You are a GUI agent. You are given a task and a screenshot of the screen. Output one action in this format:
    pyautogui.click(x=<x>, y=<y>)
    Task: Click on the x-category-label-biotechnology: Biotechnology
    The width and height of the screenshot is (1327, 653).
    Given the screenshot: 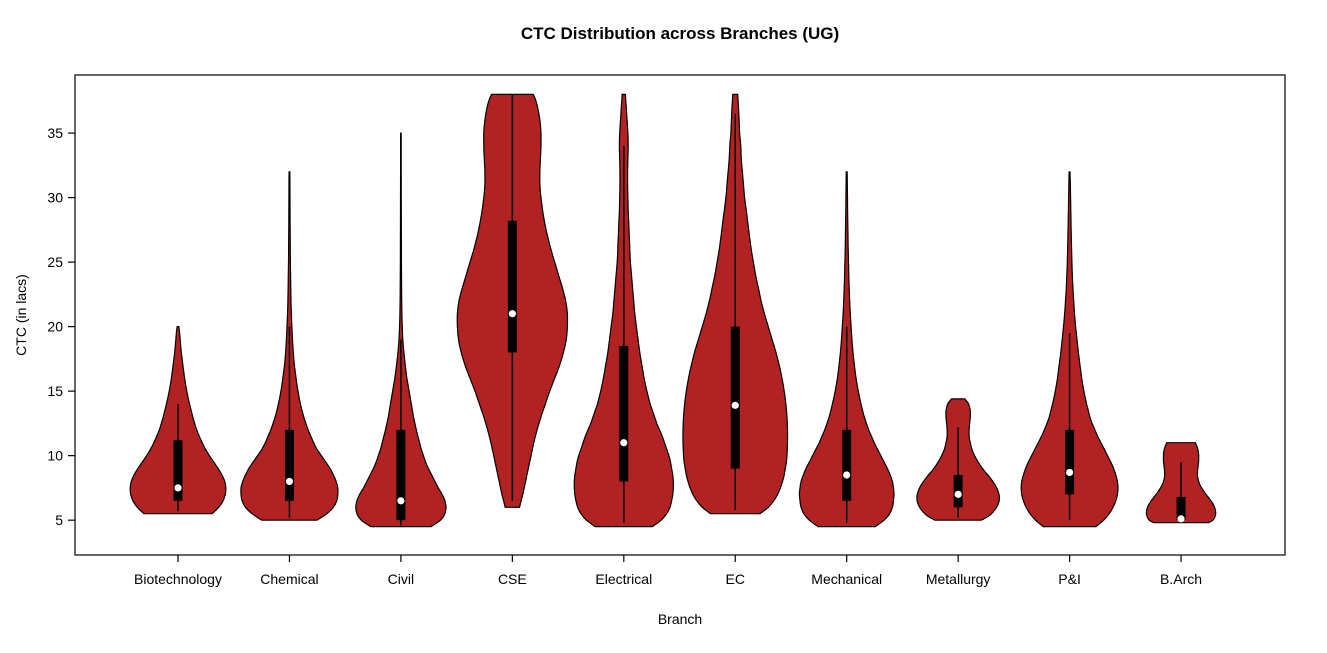 What is the action you would take?
    pyautogui.click(x=178, y=579)
    